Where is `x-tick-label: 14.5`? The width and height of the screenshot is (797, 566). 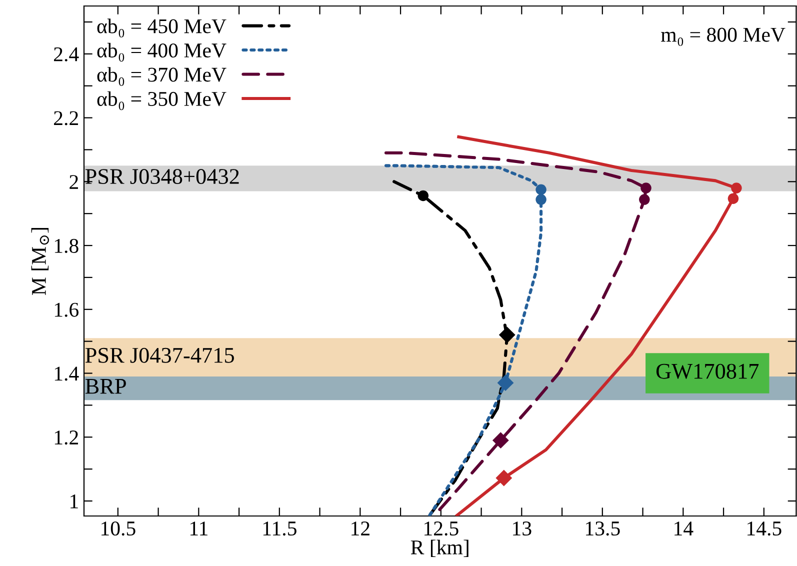 x-tick-label: 14.5 is located at coordinates (765, 529).